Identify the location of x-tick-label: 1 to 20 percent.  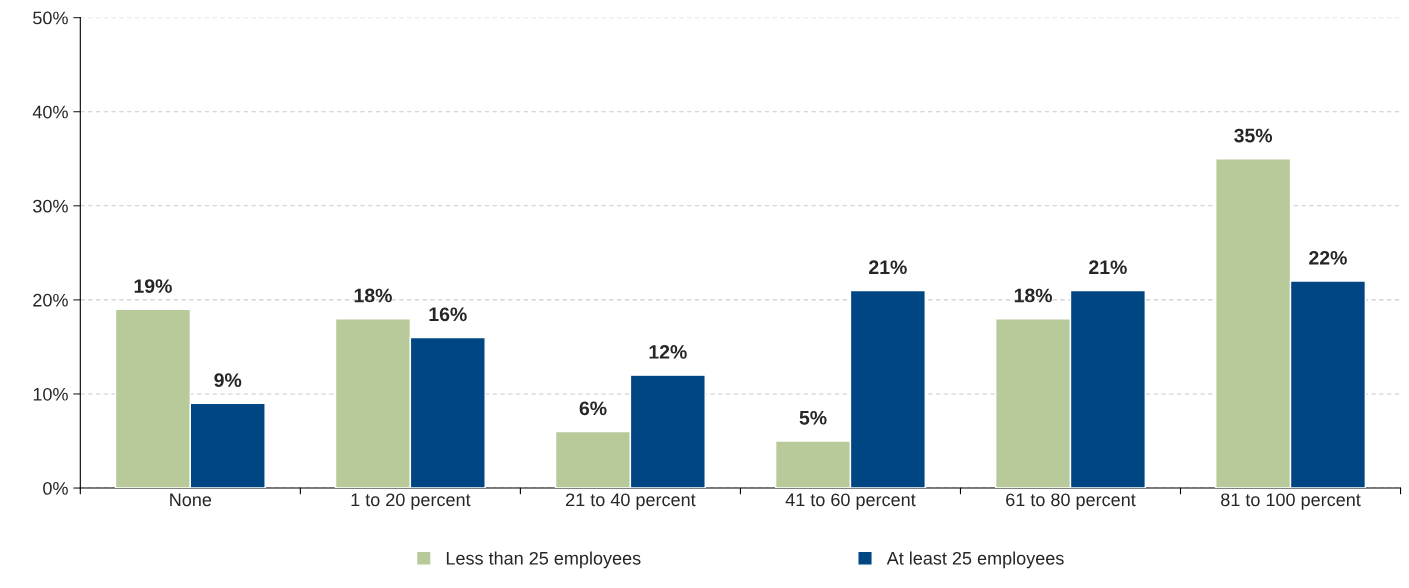
(411, 501).